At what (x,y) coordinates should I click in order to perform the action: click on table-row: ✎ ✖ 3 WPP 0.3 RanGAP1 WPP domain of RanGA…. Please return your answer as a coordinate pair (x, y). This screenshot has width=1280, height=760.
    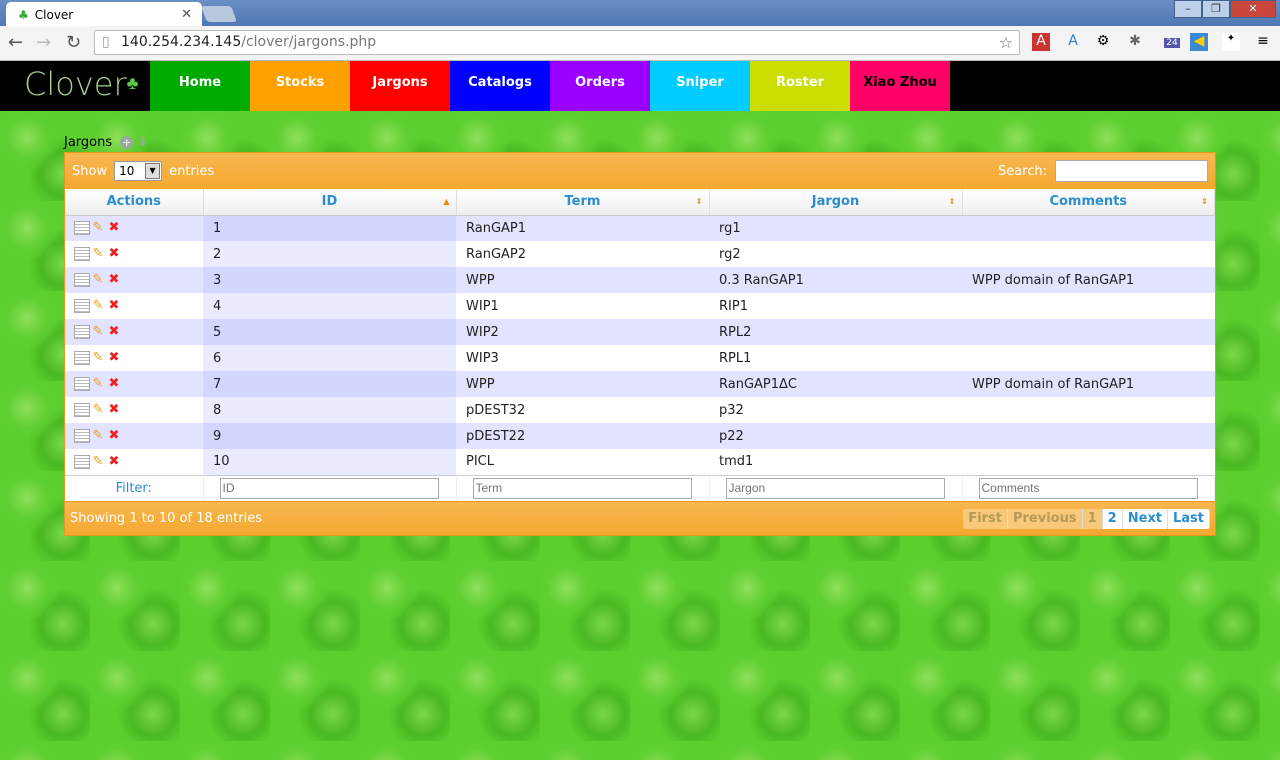
    Looking at the image, I should click on (640, 280).